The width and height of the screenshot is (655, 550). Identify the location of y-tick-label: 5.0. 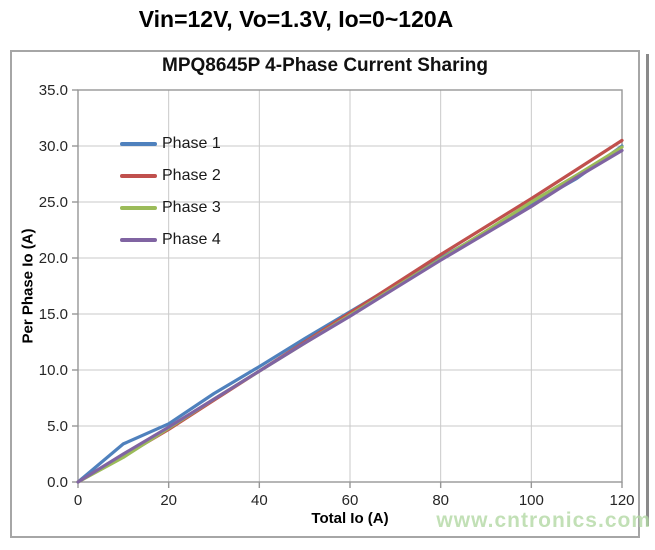
(57, 426).